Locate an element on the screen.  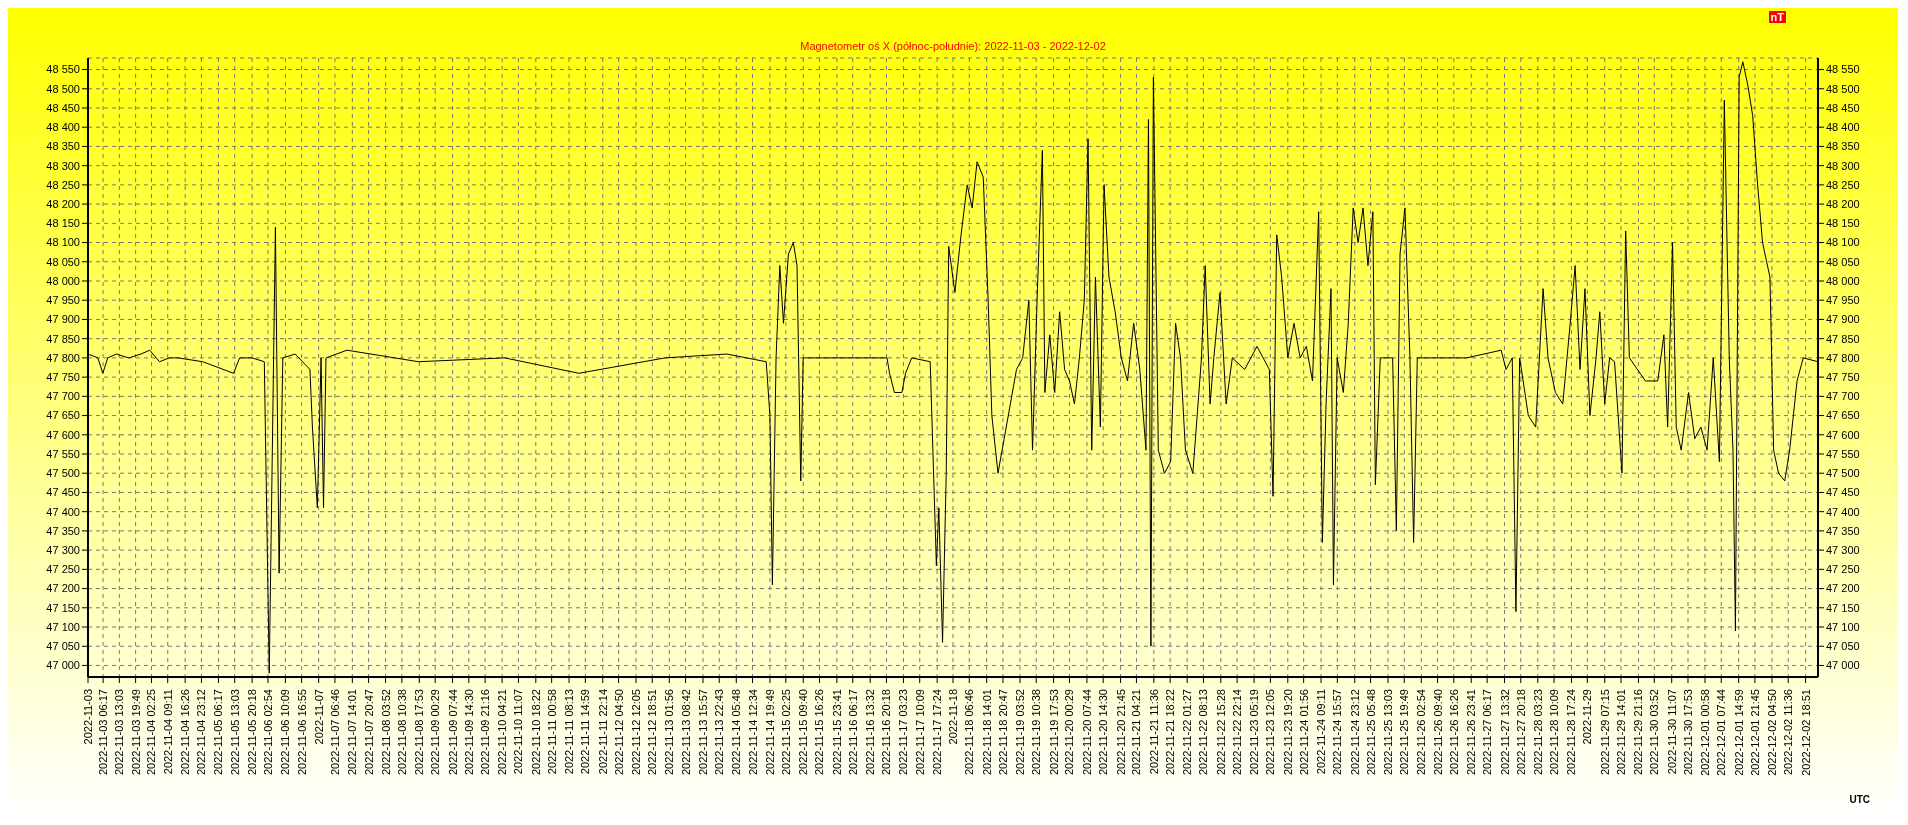
y-tick-label: 48 400 is located at coordinates (63, 127).